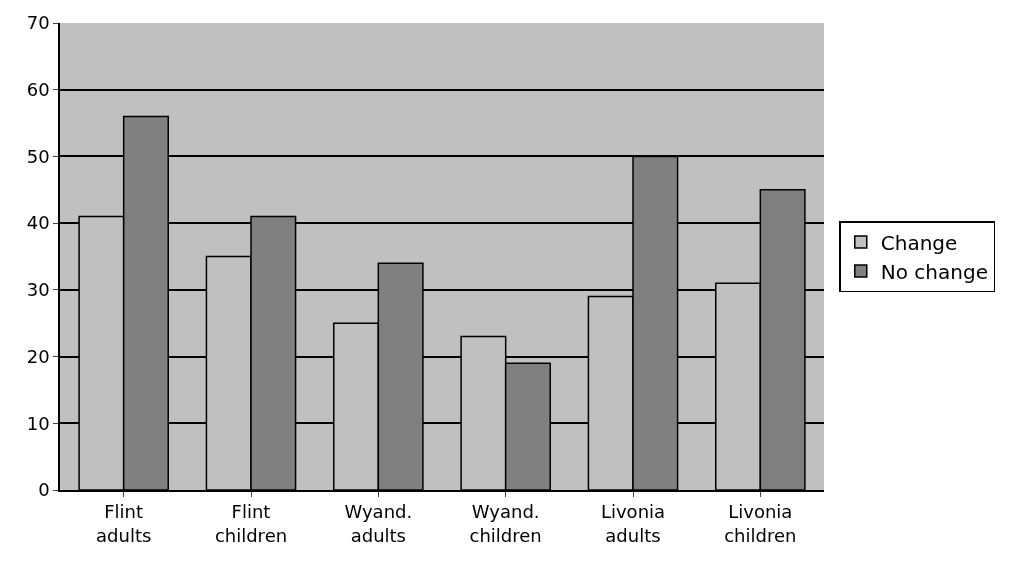 The image size is (1024, 565). Describe the element at coordinates (38, 90) in the screenshot. I see `y-tick-label: 60` at that location.